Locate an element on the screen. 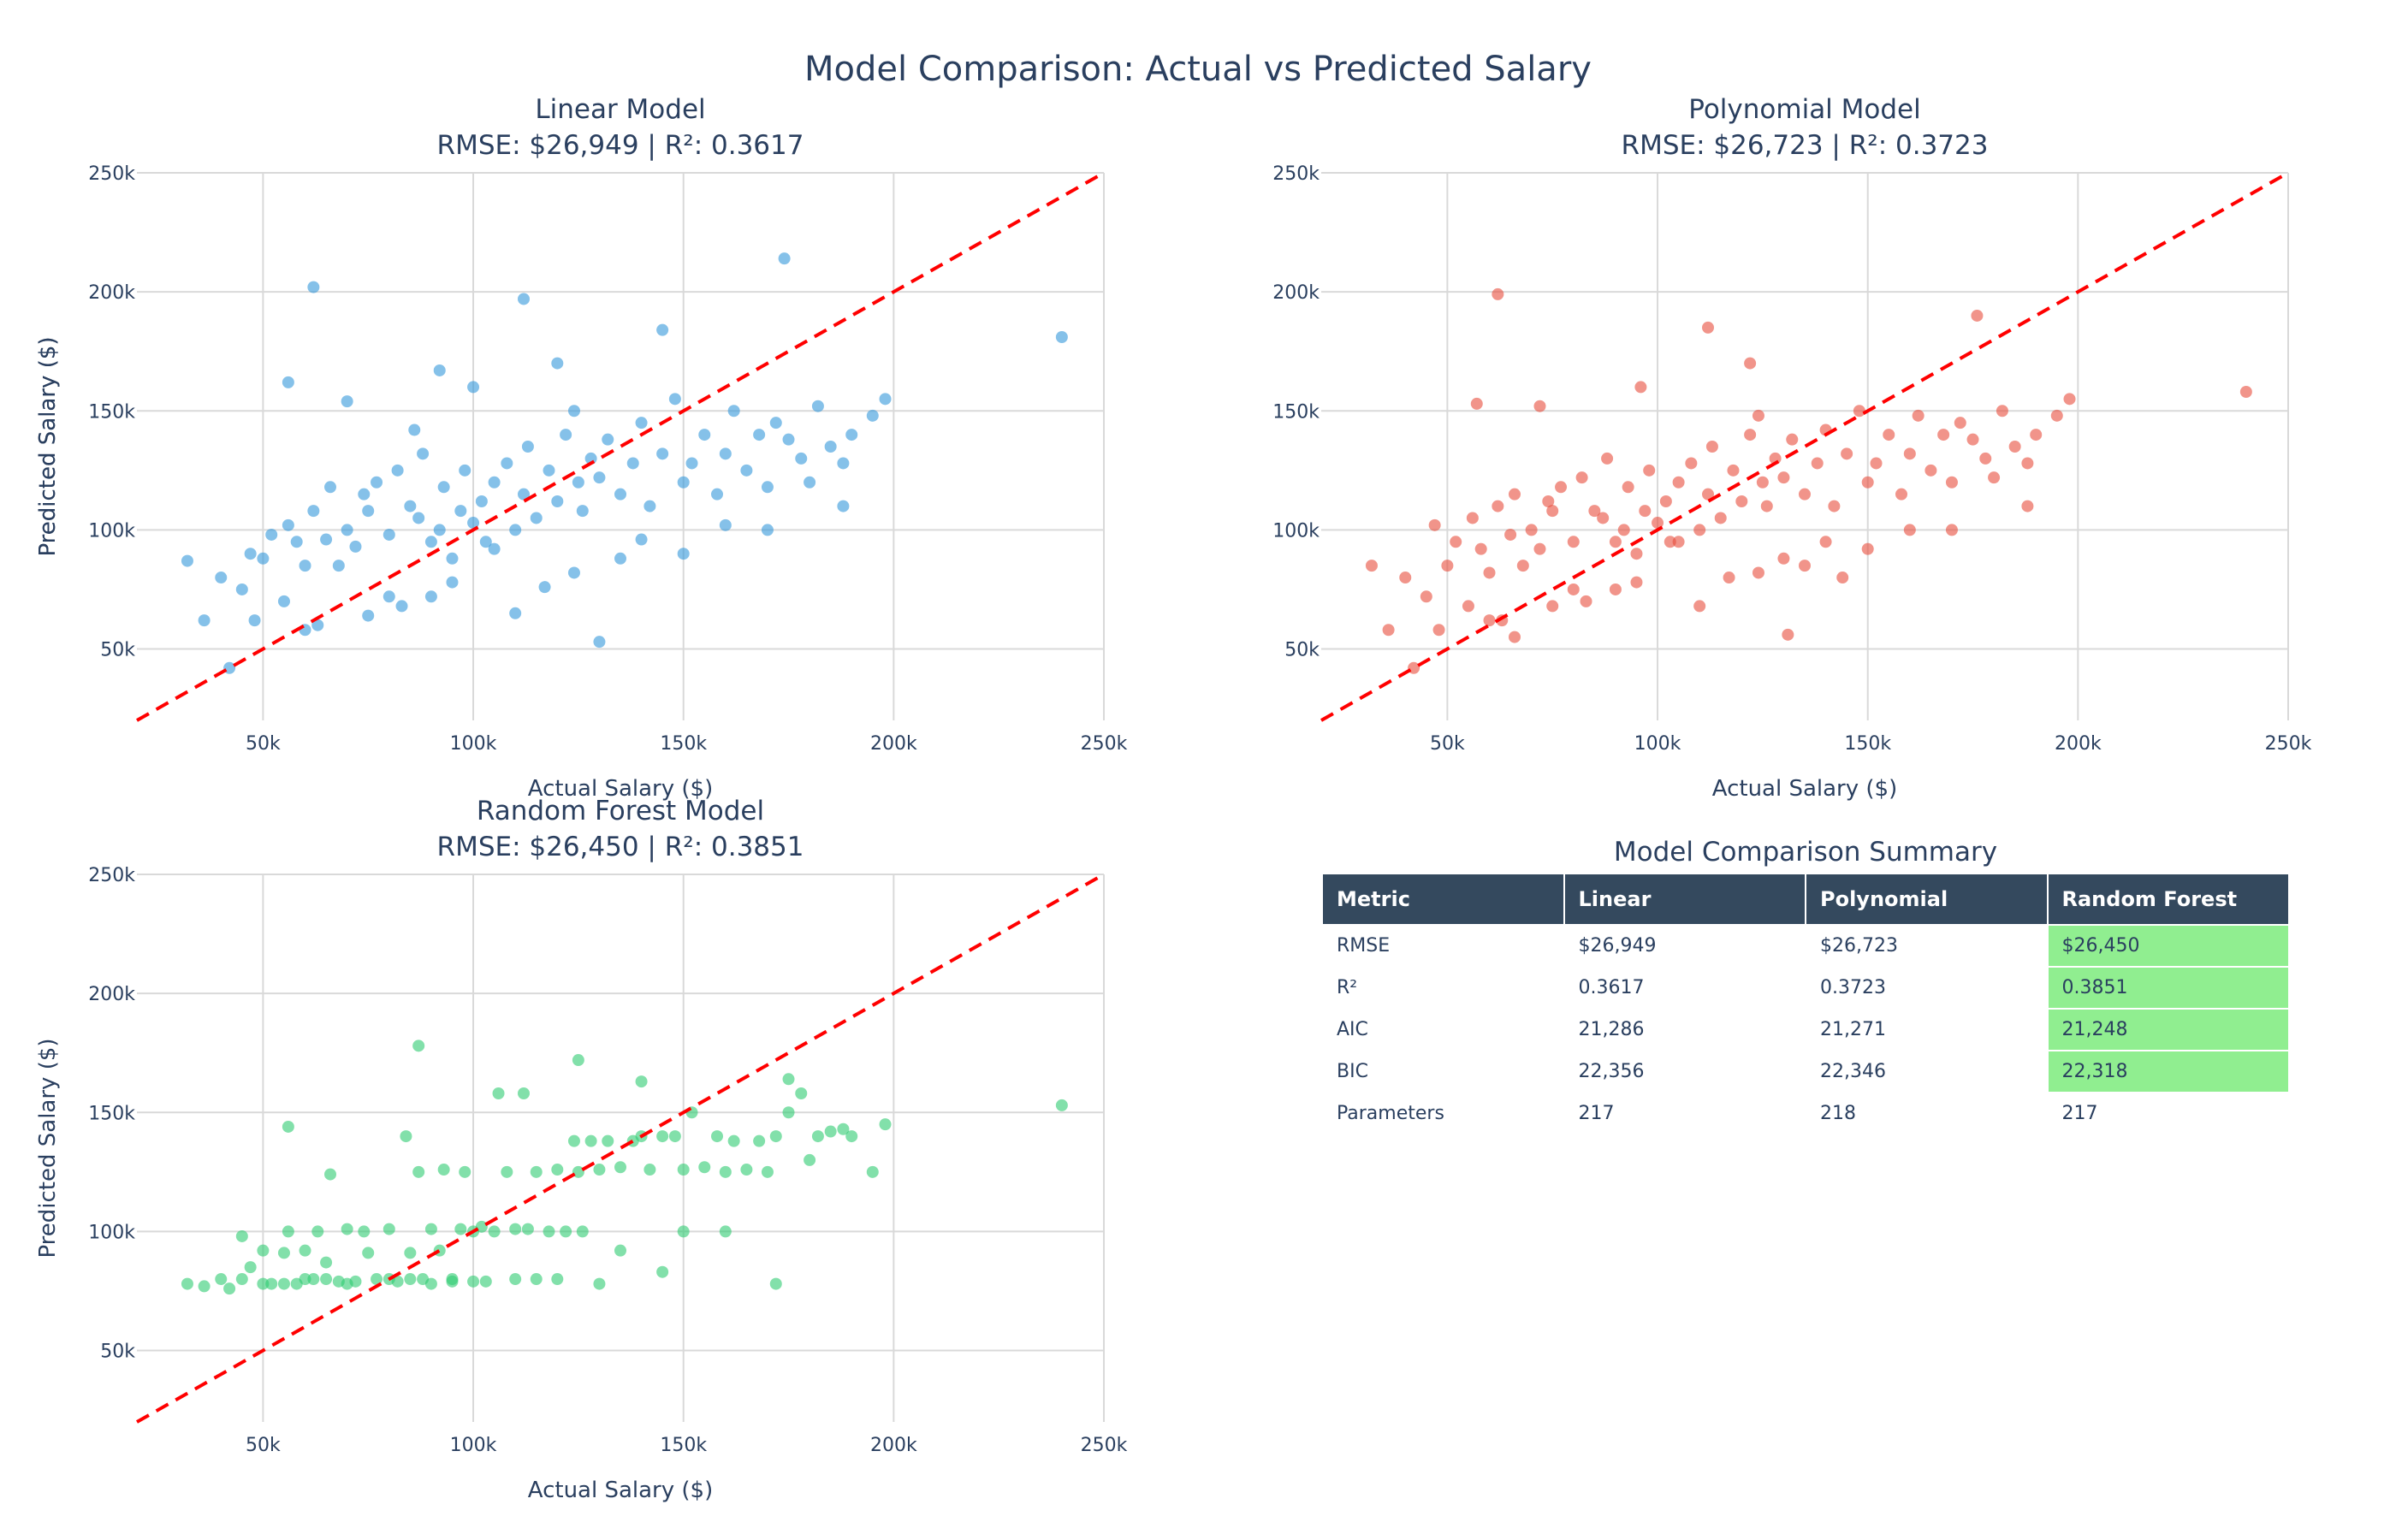 This screenshot has width=2396, height=1540. x-tick-label: 250k is located at coordinates (2288, 744).